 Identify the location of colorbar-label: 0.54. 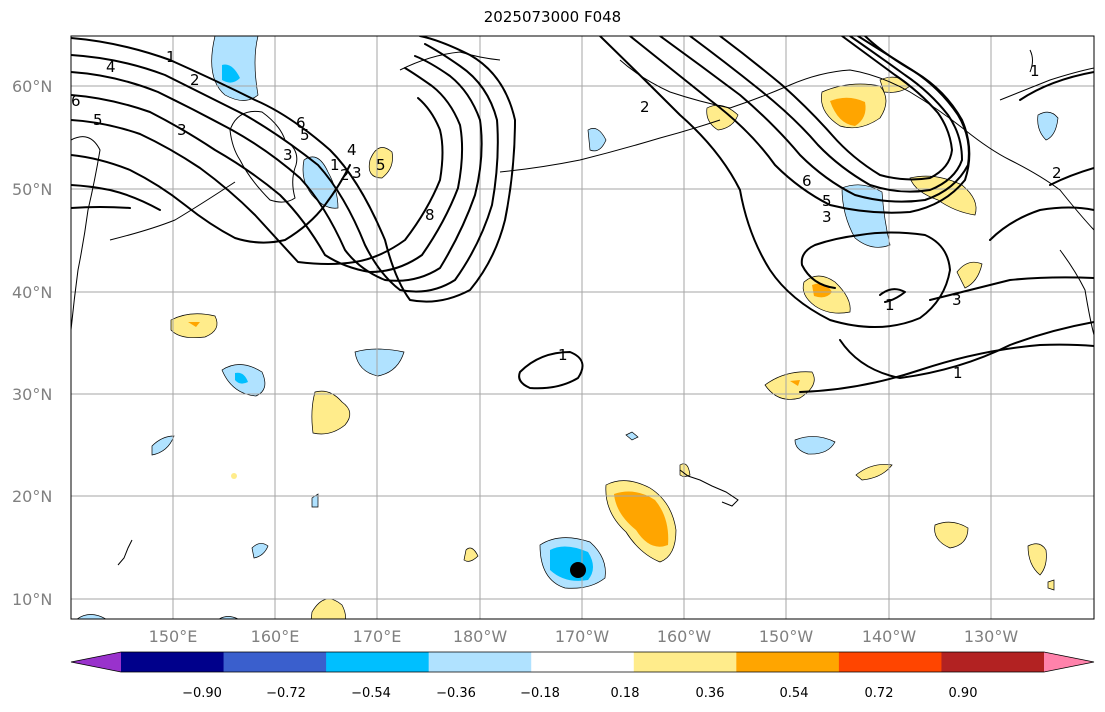
(794, 693).